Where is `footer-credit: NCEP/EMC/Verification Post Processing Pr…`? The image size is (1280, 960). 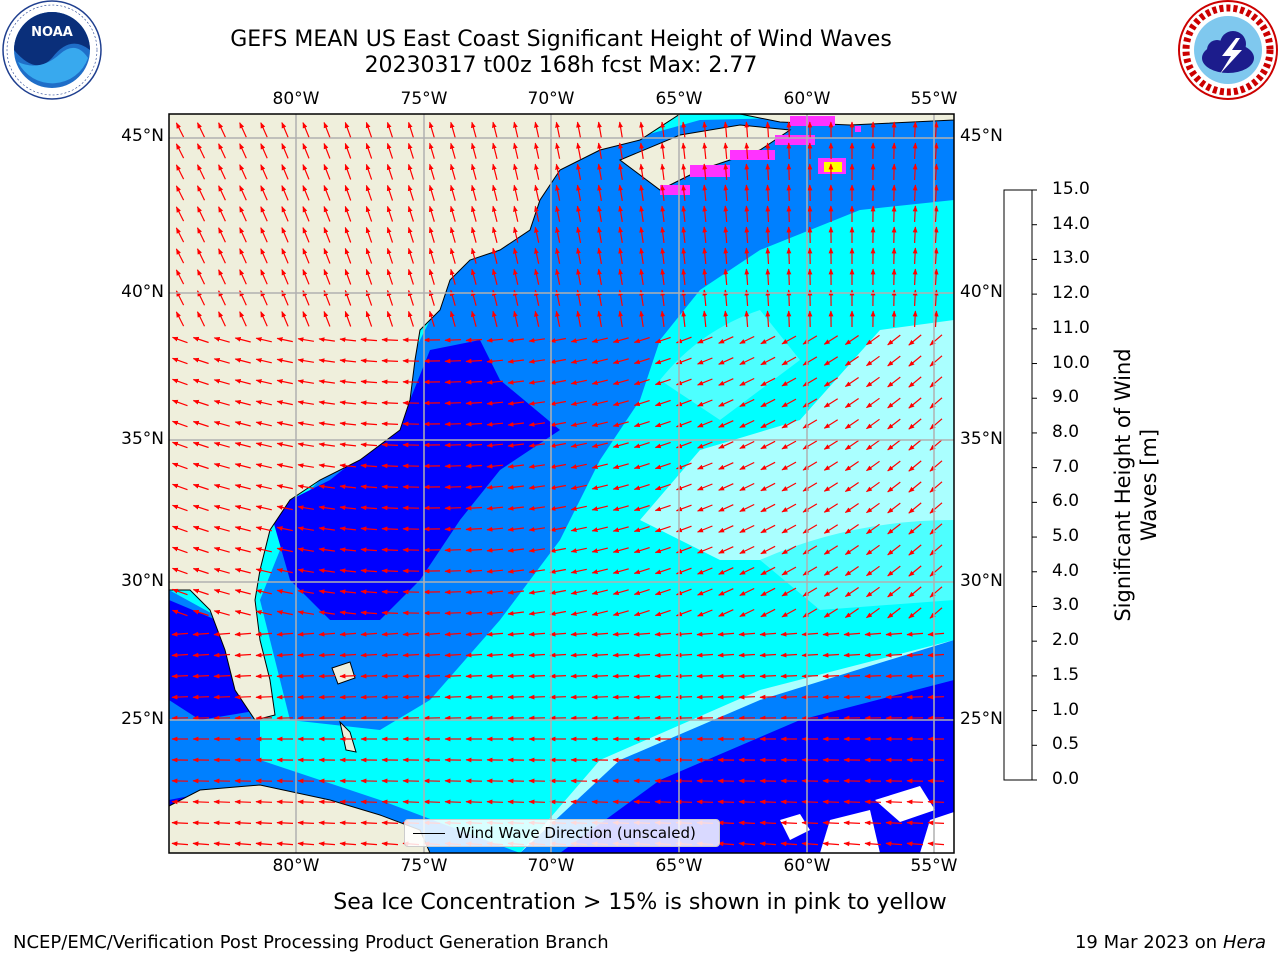
footer-credit: NCEP/EMC/Verification Post Processing Pr… is located at coordinates (311, 942).